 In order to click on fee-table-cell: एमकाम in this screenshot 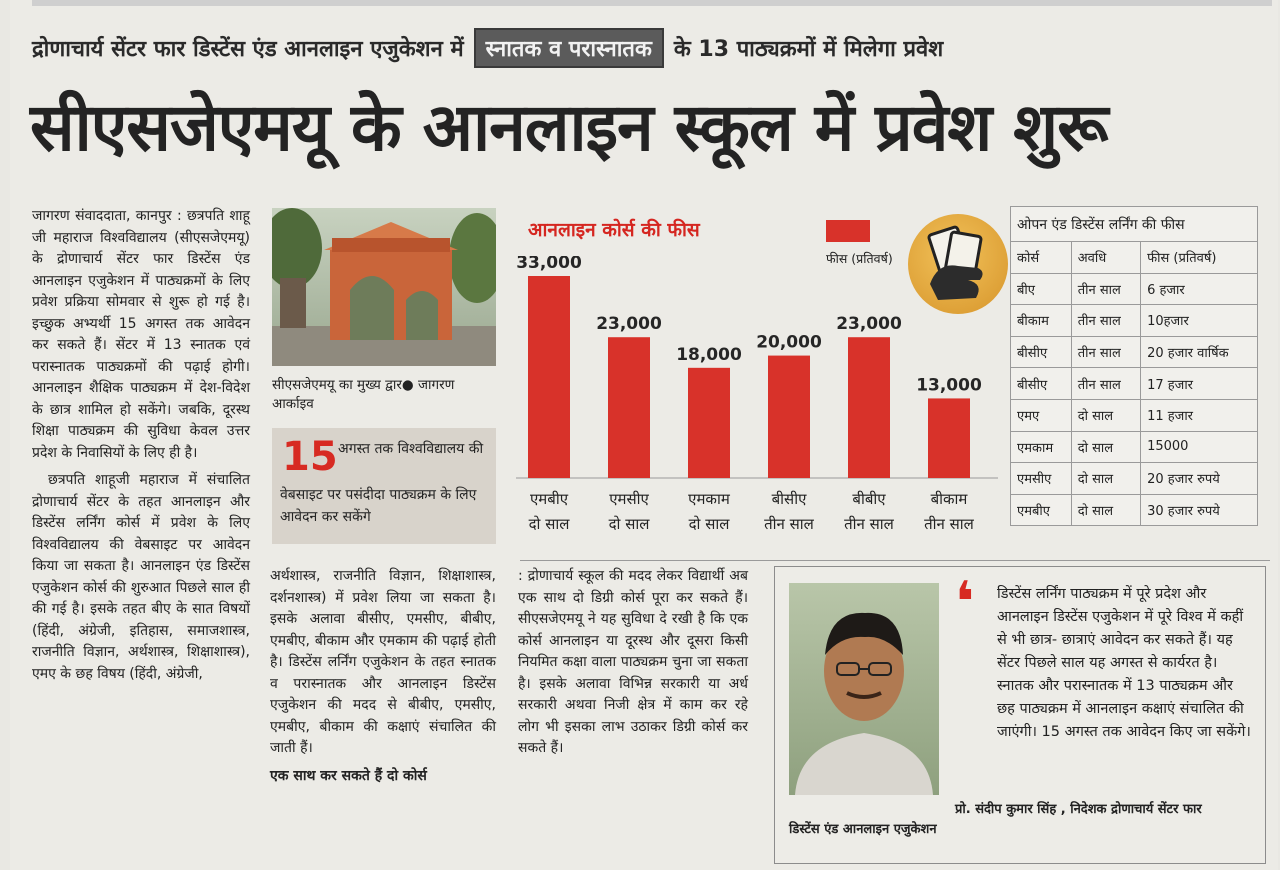, I will do `click(1041, 447)`.